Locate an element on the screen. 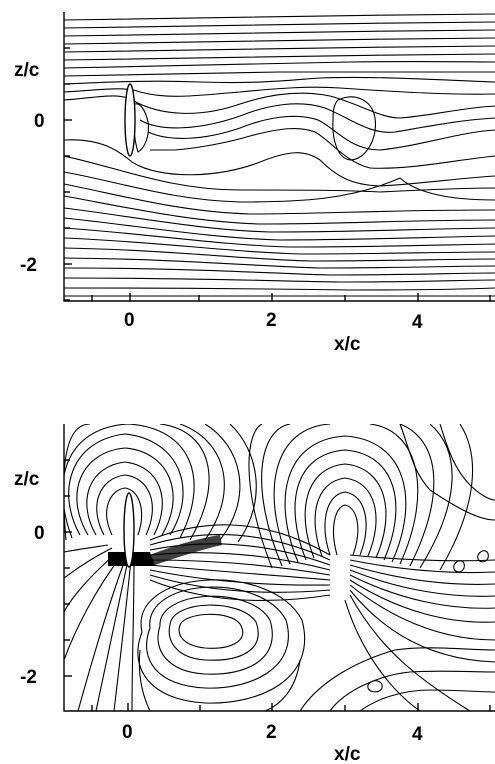  top-xlabel: x/c is located at coordinates (347, 344).